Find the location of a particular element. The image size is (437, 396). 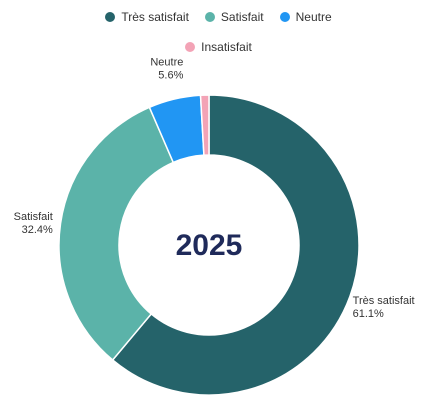

legend-item-tres-satisfait: Très satisfait is located at coordinates (147, 17).